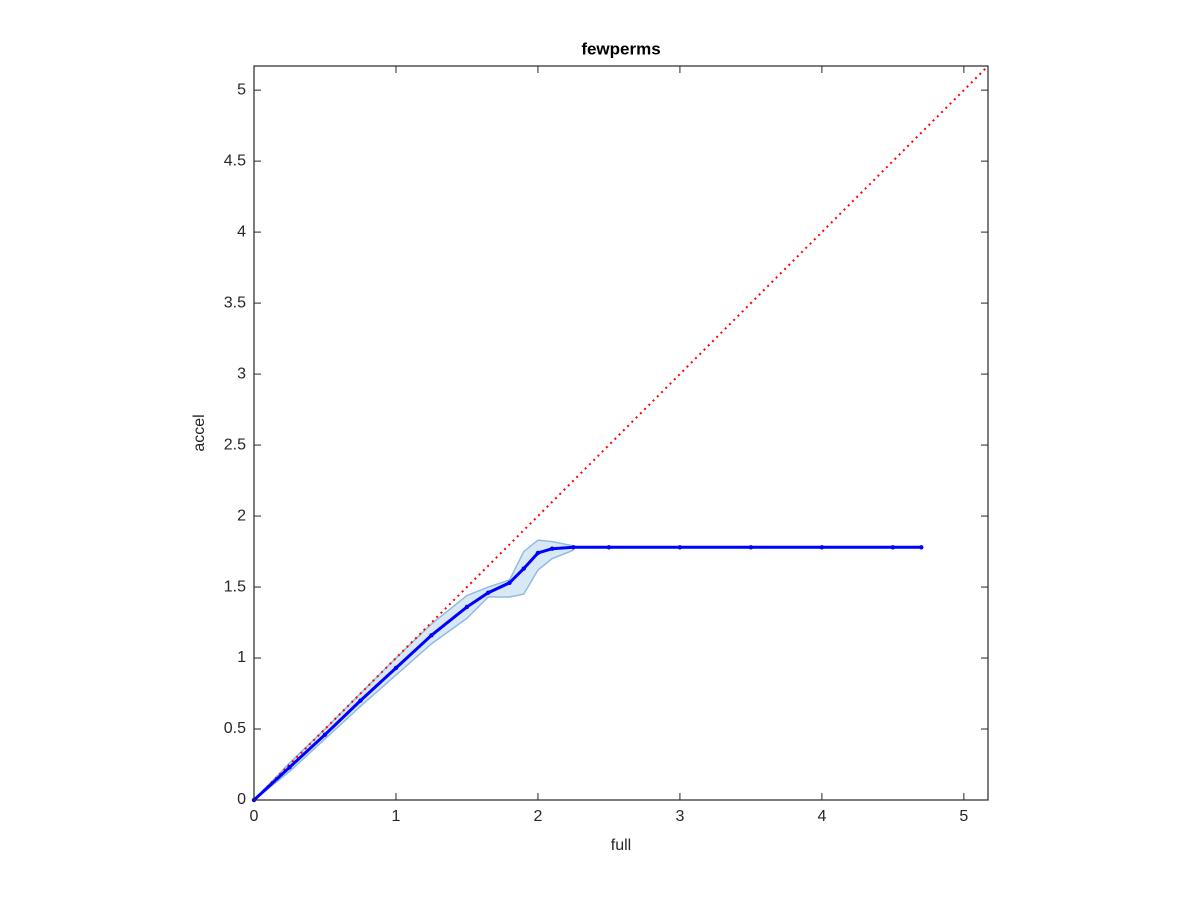 Image resolution: width=1200 pixels, height=900 pixels. What do you see at coordinates (241, 373) in the screenshot?
I see `y-tick-label: 3` at bounding box center [241, 373].